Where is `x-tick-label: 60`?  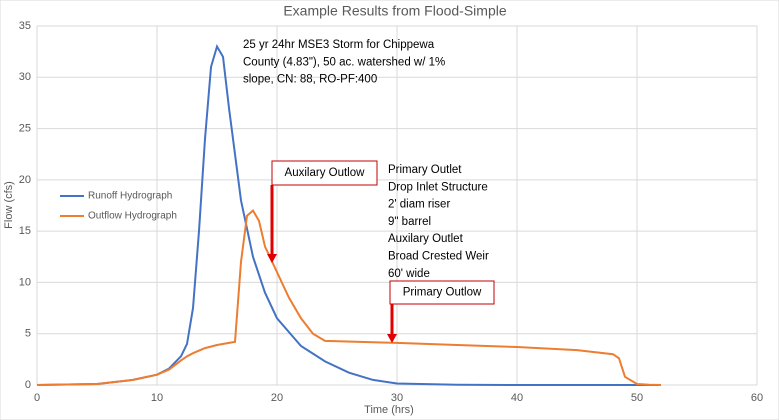
x-tick-label: 60 is located at coordinates (757, 398).